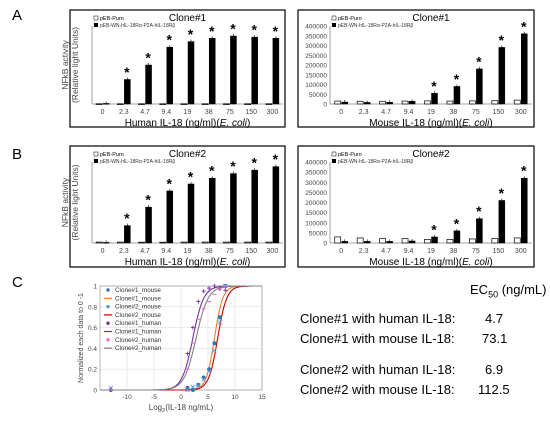 The image size is (550, 424). What do you see at coordinates (17, 282) in the screenshot?
I see `panel-letter: C` at bounding box center [17, 282].